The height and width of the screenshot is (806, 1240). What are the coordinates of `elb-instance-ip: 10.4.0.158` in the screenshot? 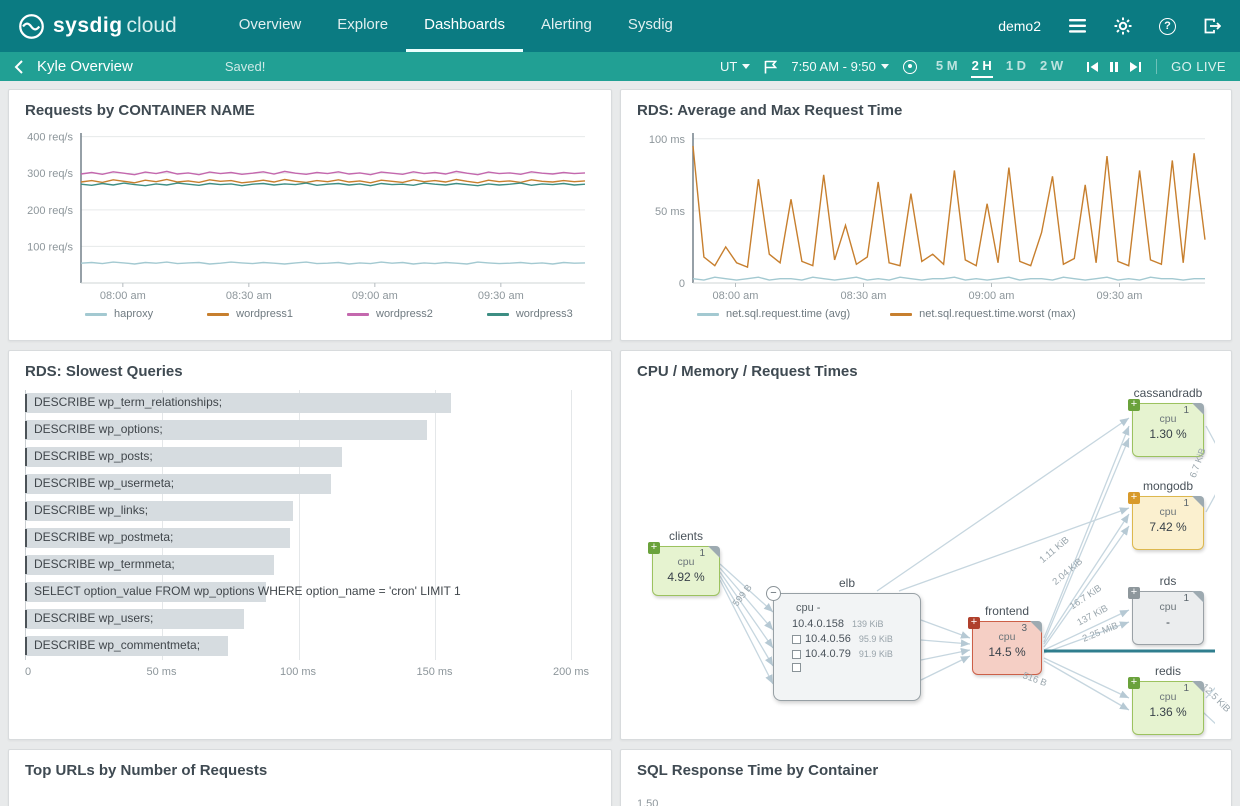 It's located at (818, 624).